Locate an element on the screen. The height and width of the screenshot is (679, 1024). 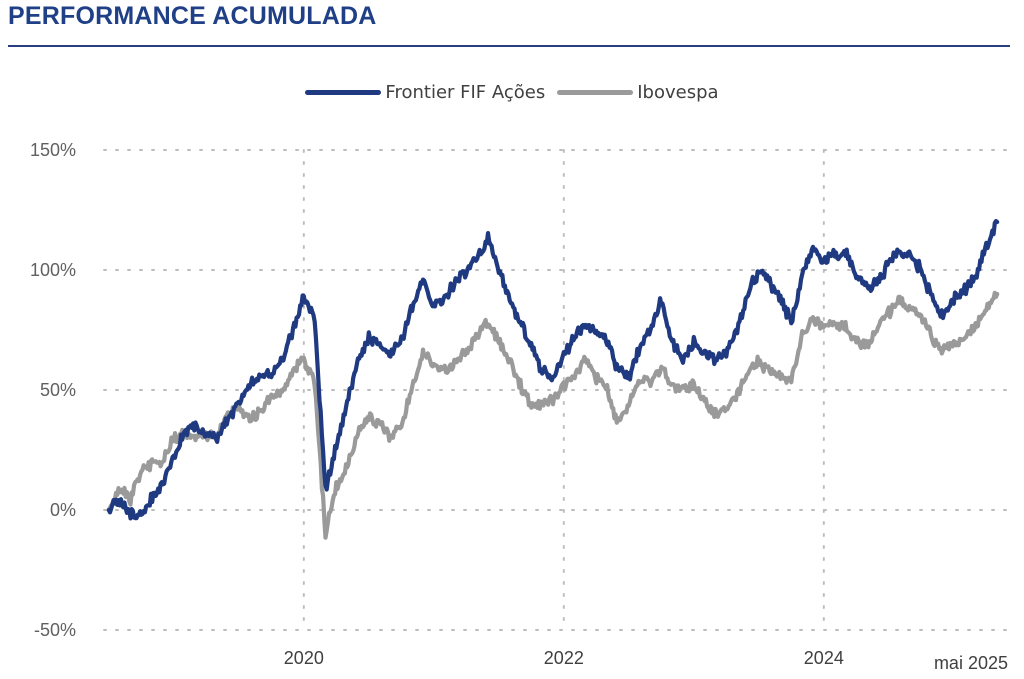
x-tick-label: 2024 is located at coordinates (824, 658).